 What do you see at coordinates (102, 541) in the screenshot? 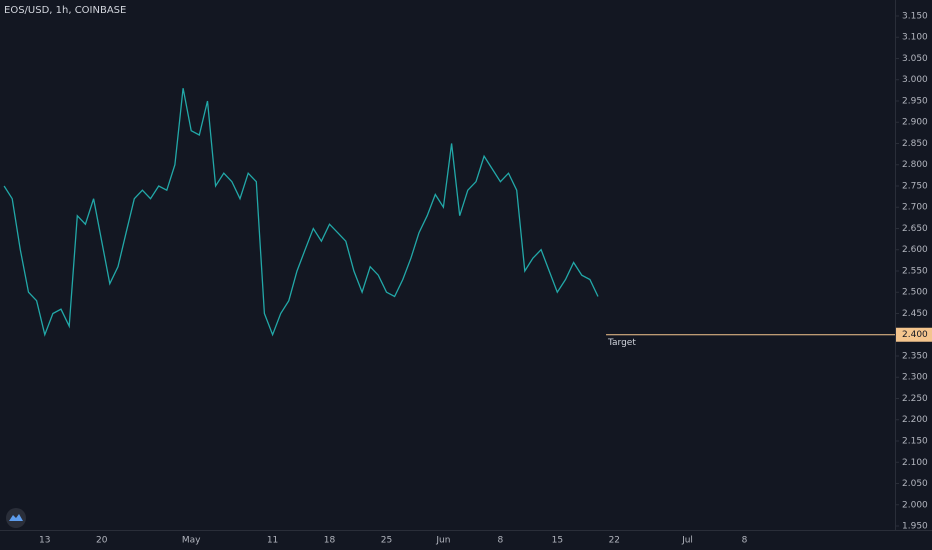
I see `x-tick-label: 20` at bounding box center [102, 541].